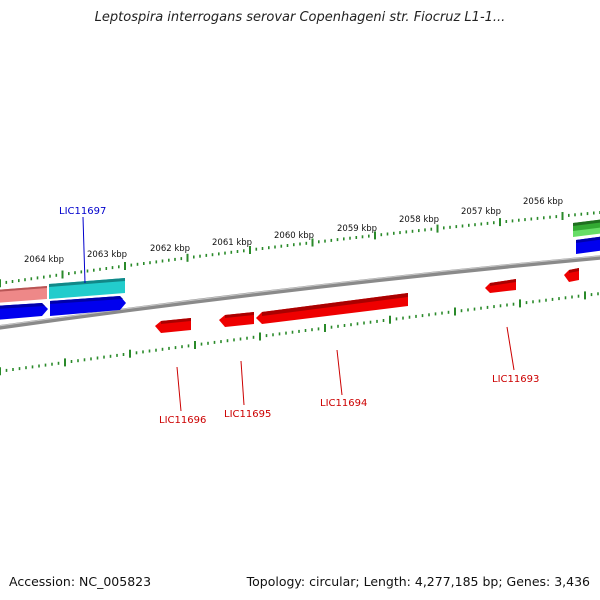 This screenshot has width=600, height=600. What do you see at coordinates (294, 236) in the screenshot?
I see `scale-label: 2060 kbp` at bounding box center [294, 236].